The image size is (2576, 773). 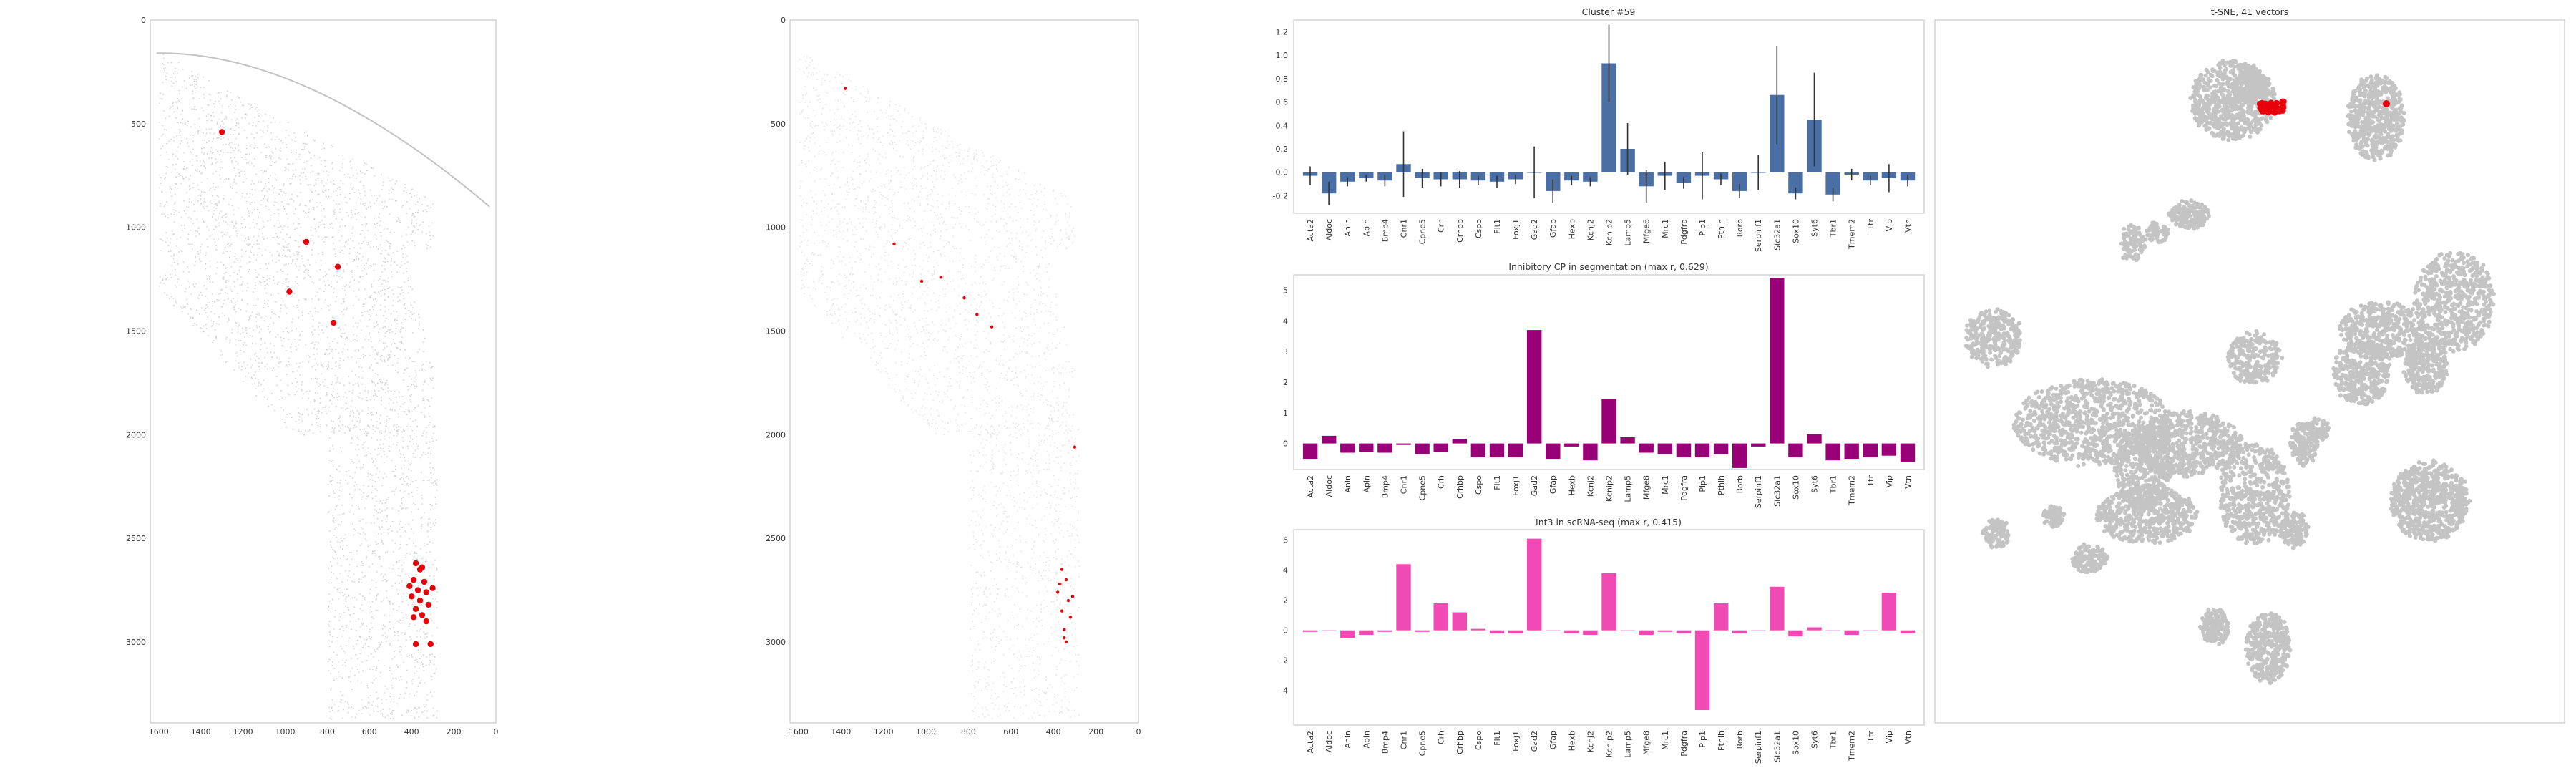 What do you see at coordinates (1908, 737) in the screenshot?
I see `gene-tick-label: Vtn` at bounding box center [1908, 737].